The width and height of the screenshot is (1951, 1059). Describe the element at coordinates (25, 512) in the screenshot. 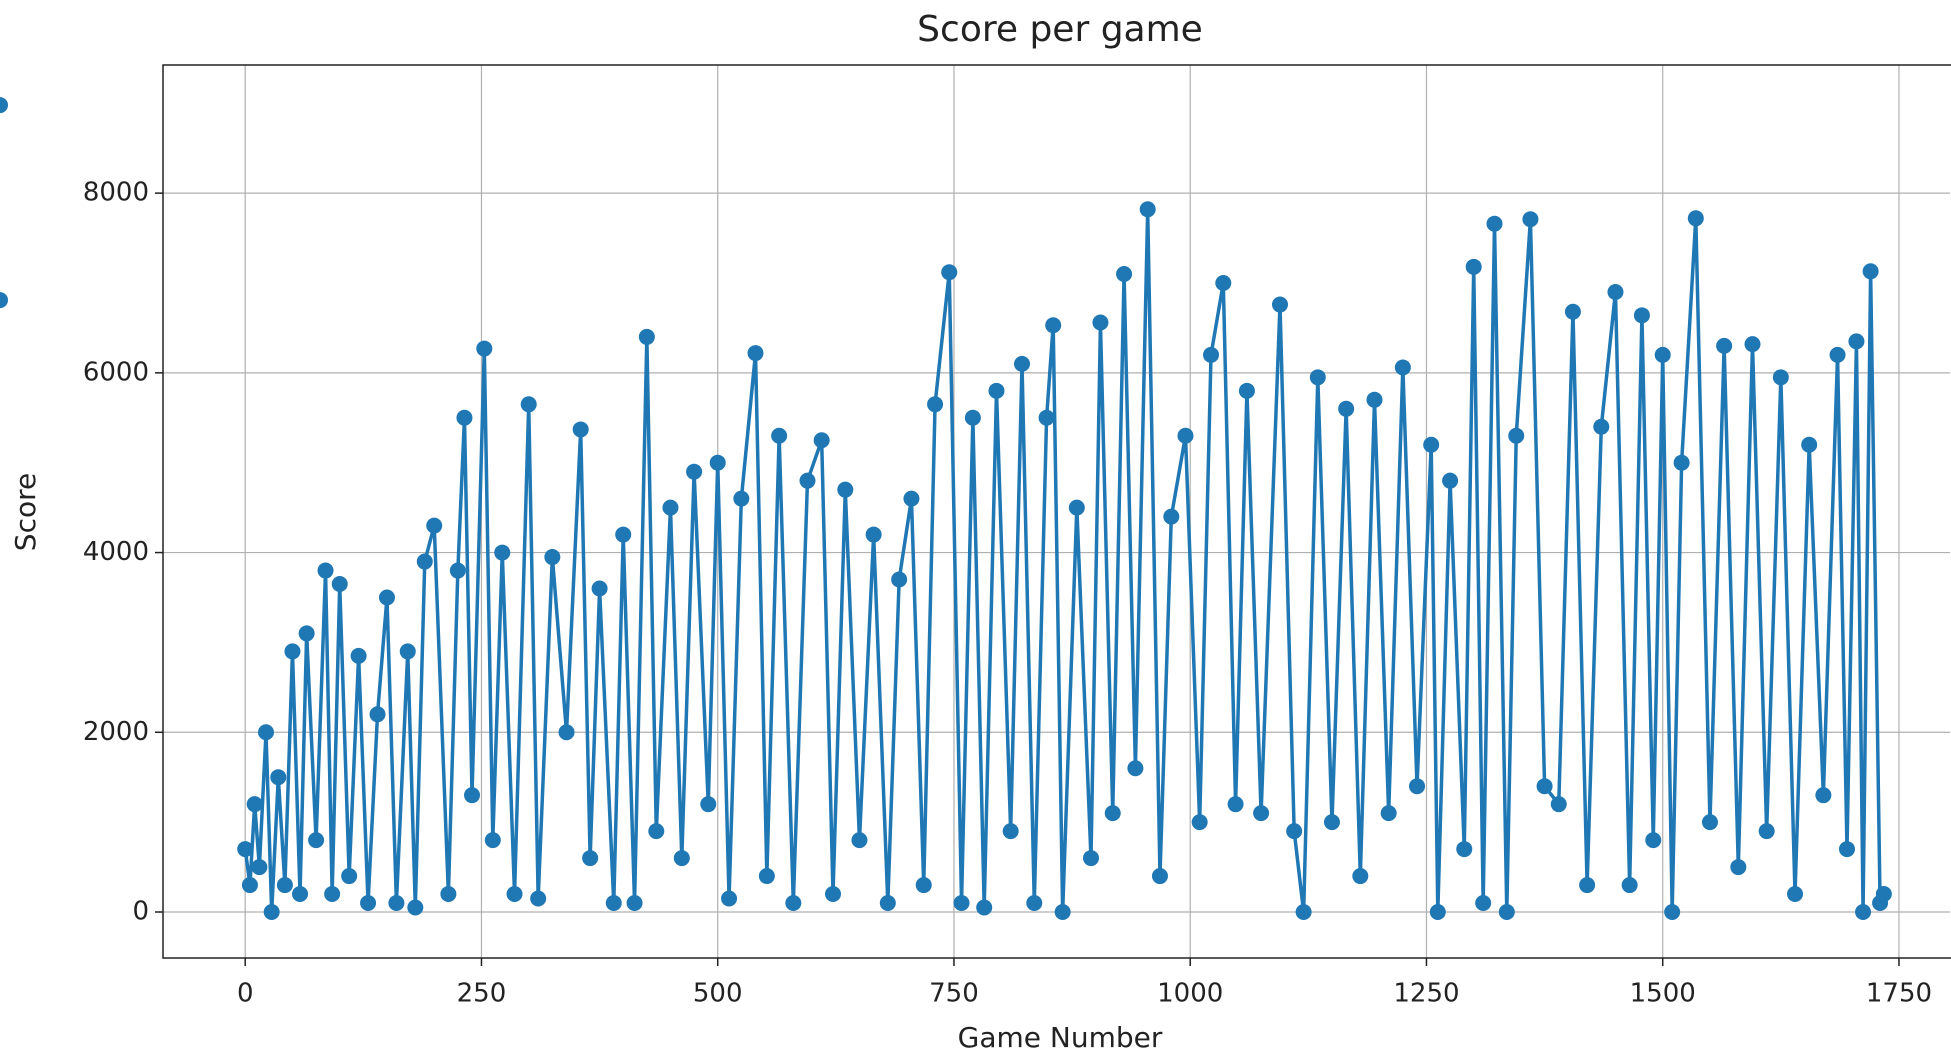

I see `y-axis-label: Score` at that location.